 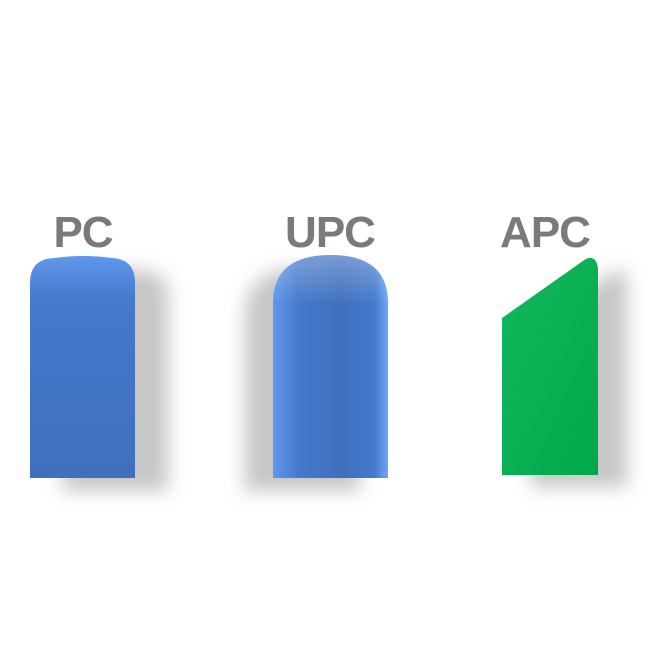 I want to click on apc-ferrule-shape, so click(x=550, y=366).